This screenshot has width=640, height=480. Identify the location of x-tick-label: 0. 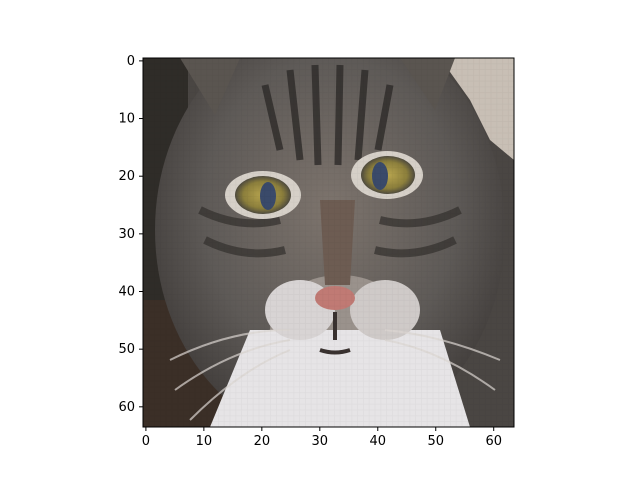
(146, 441).